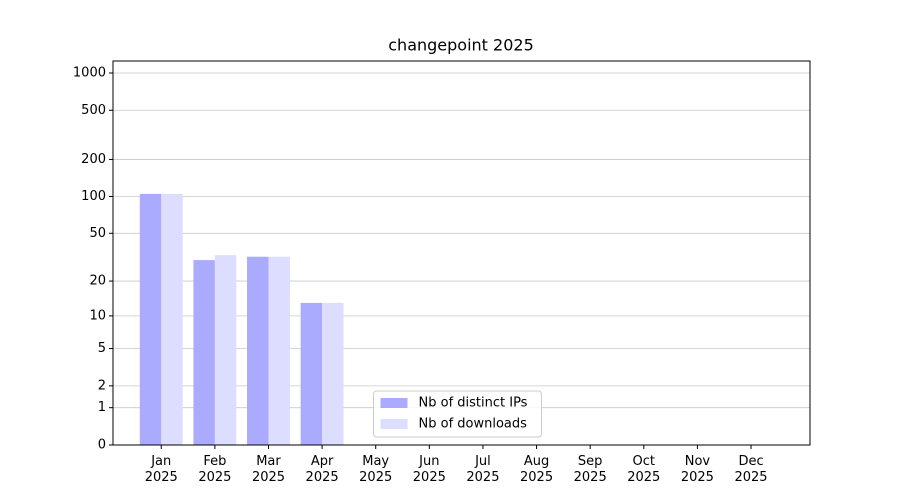 The image size is (900, 500). What do you see at coordinates (93, 159) in the screenshot?
I see `y-tick-label: 200` at bounding box center [93, 159].